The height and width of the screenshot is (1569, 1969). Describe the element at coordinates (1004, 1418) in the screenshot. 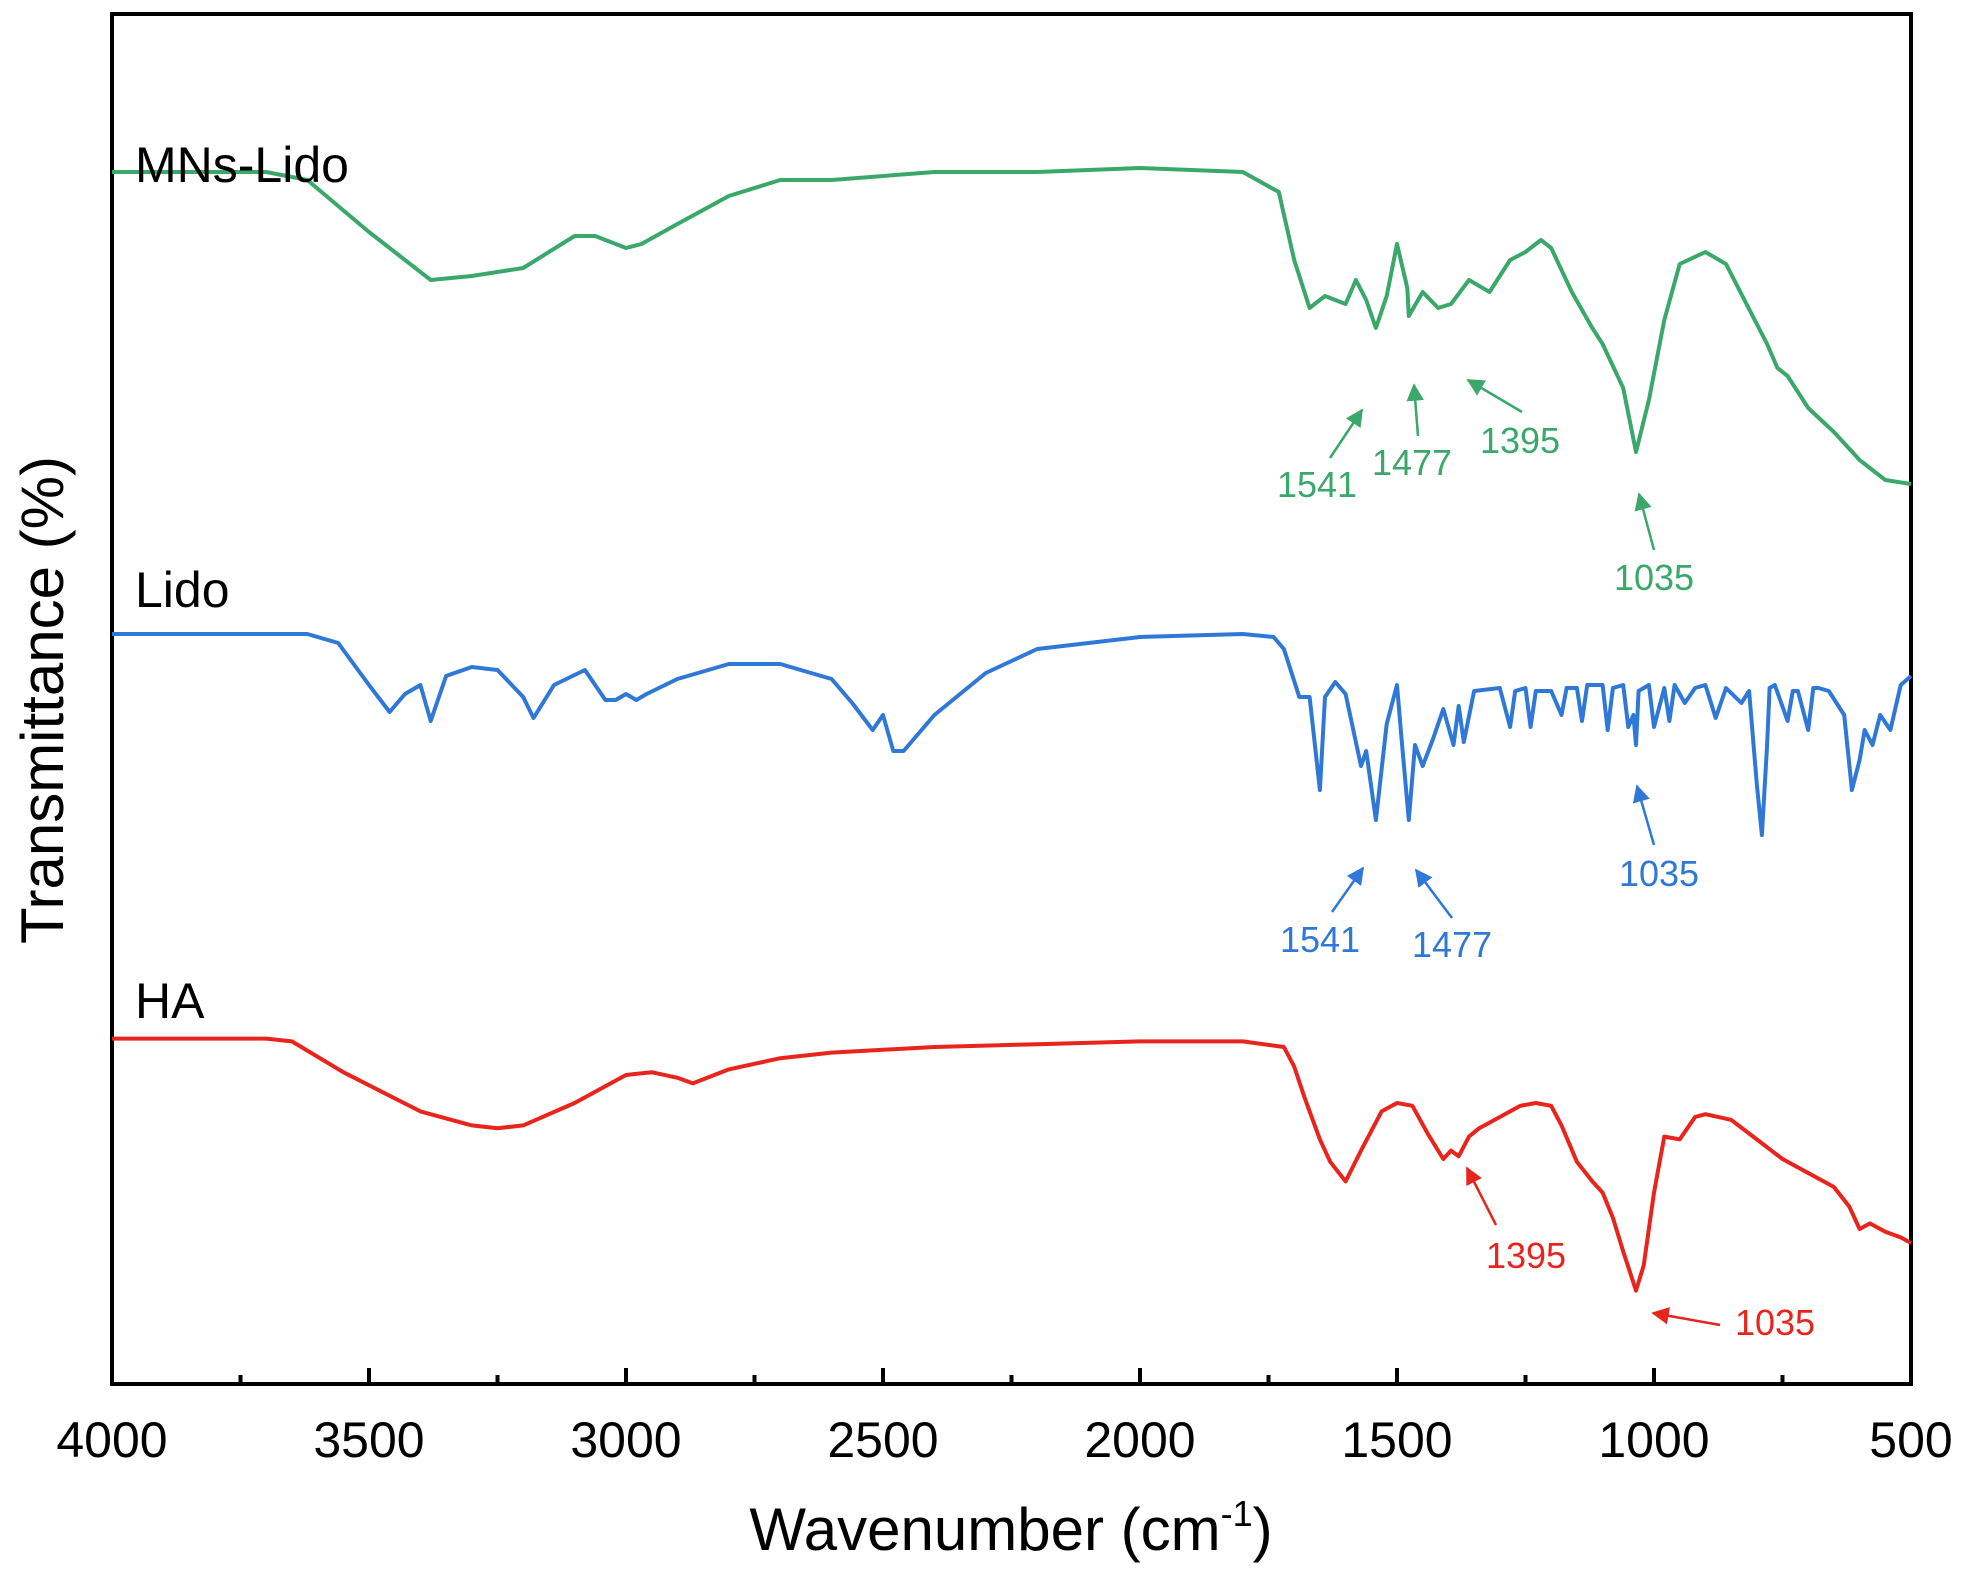

I see `x-axis: 4000 3500 3000 2500 2000 1500 1000 500` at that location.